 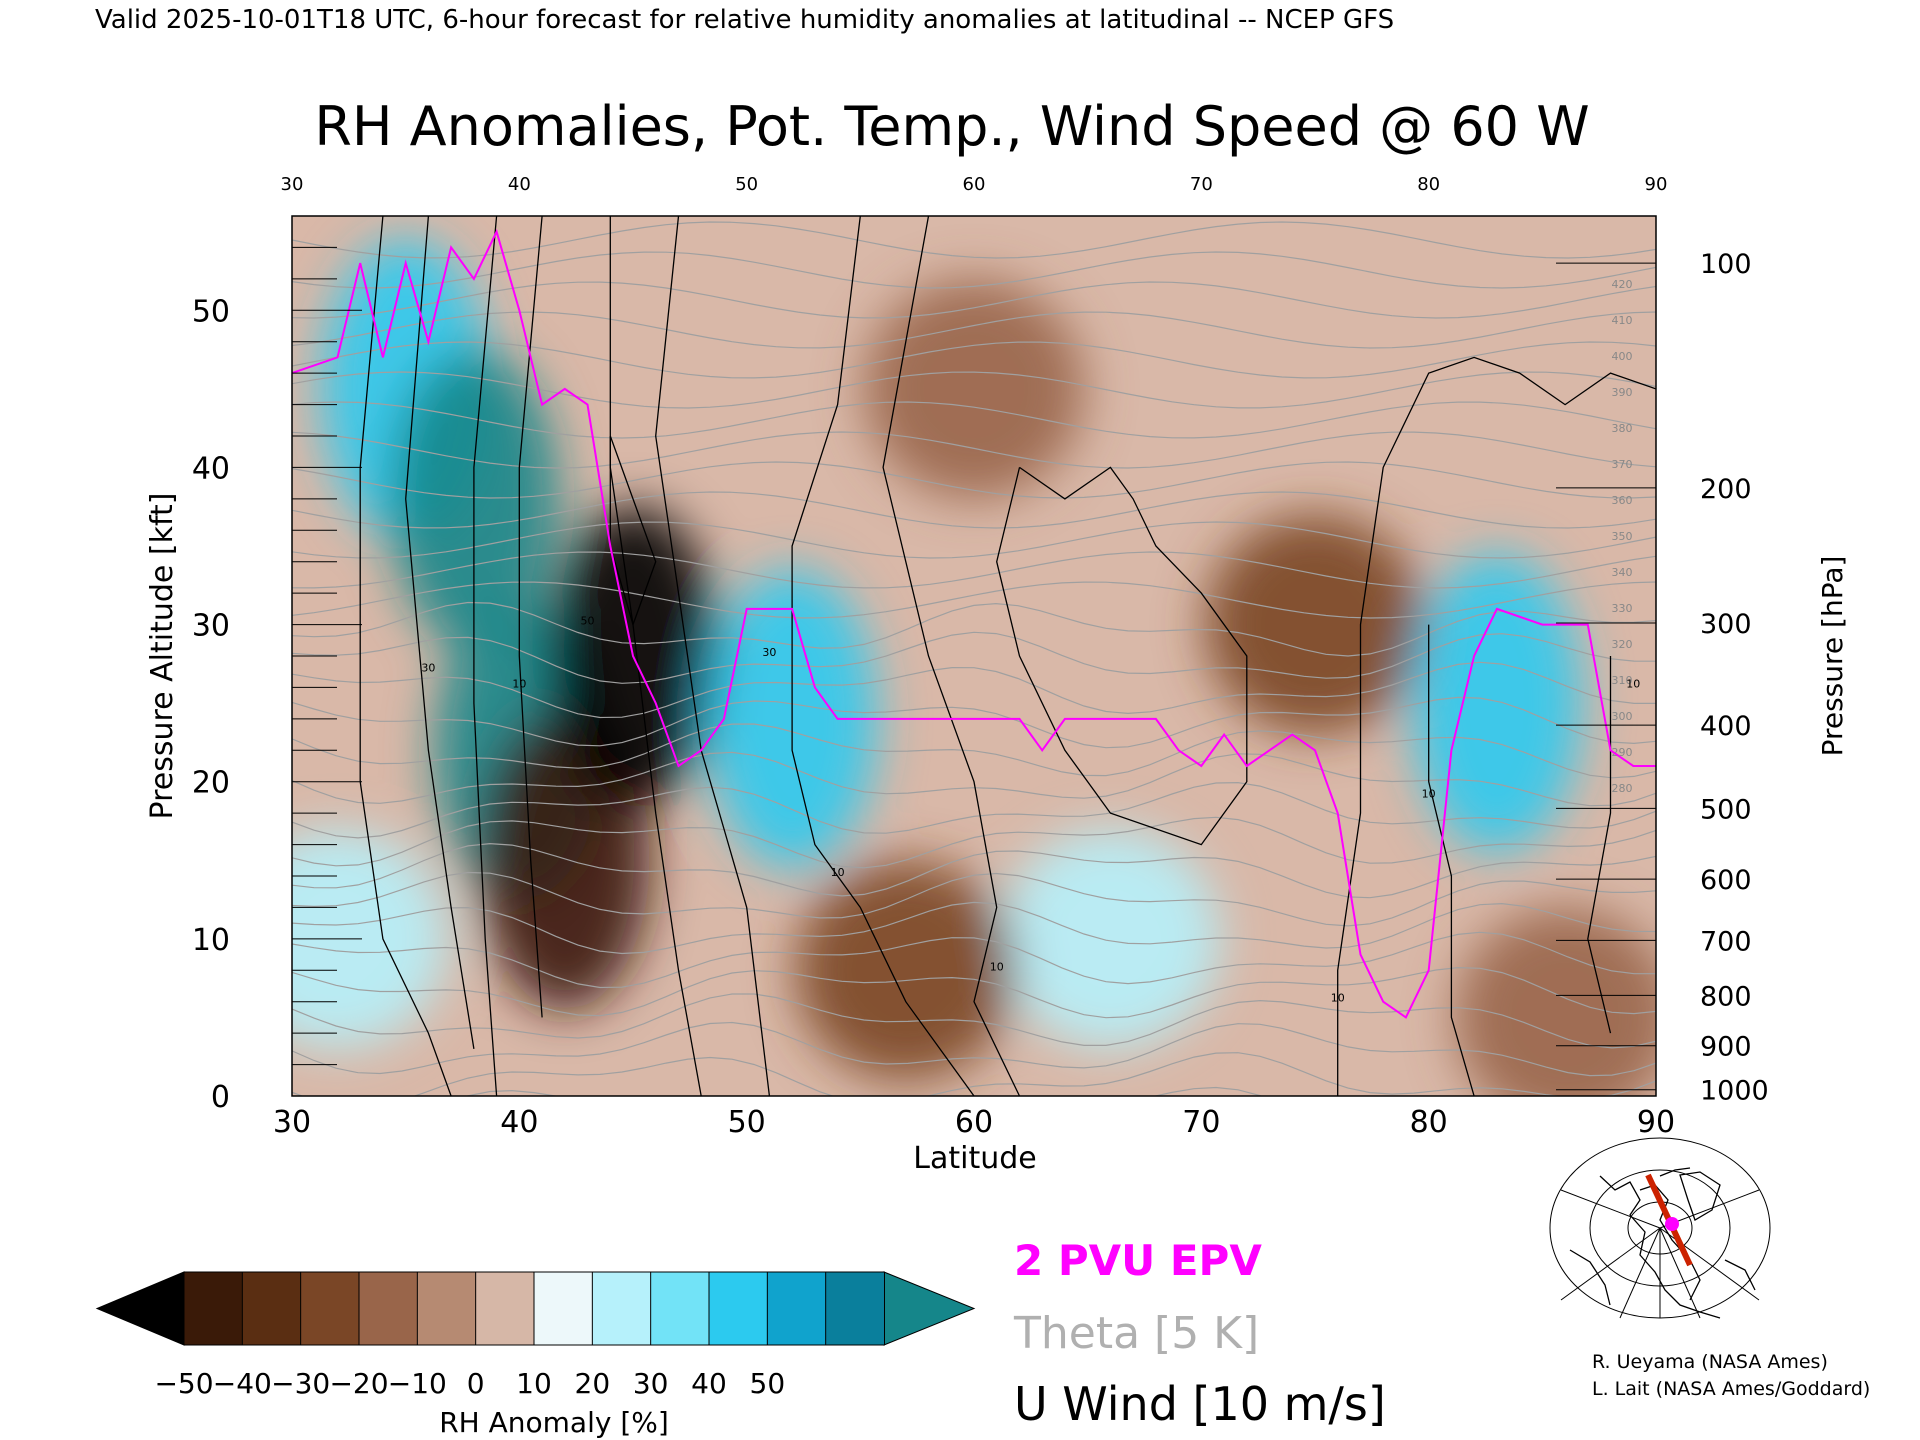 I want to click on legend: 2 PVU EPV Theta [5 K] U Wind [10 m/s], so click(x=1199, y=1333).